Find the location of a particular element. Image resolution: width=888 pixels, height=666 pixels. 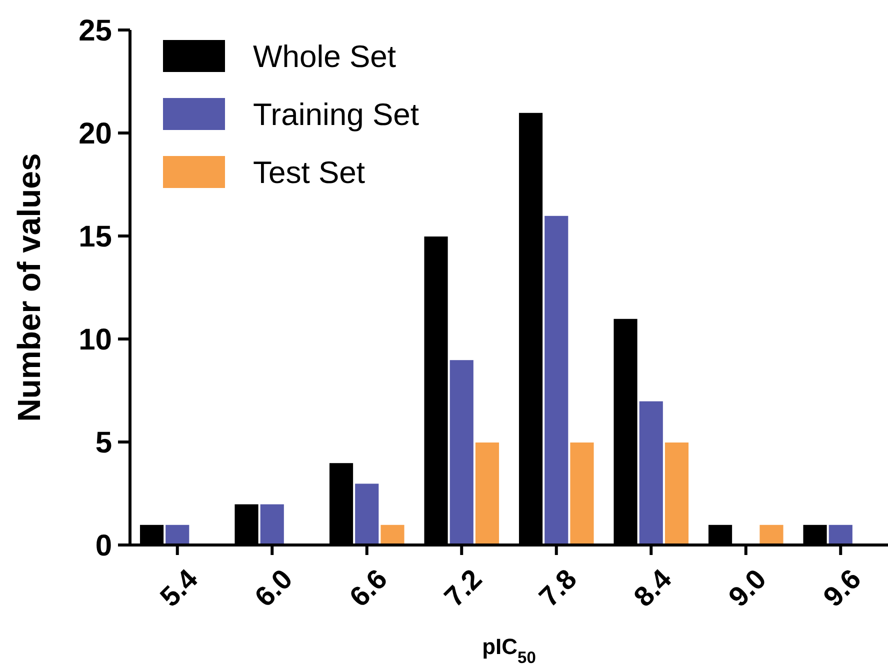

x-axis-title: pIC$_{50}$ is located at coordinates (509, 650).